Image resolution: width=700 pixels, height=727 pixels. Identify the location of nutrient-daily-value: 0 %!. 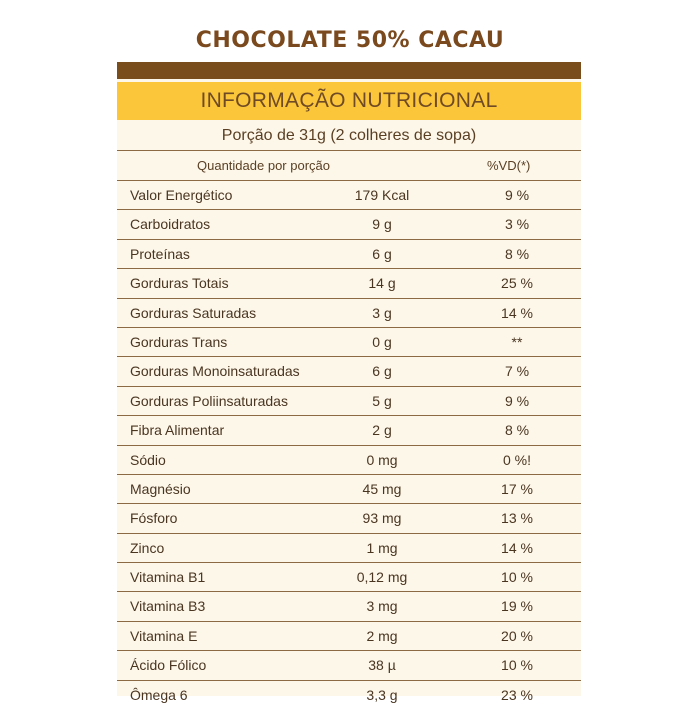
(516, 459).